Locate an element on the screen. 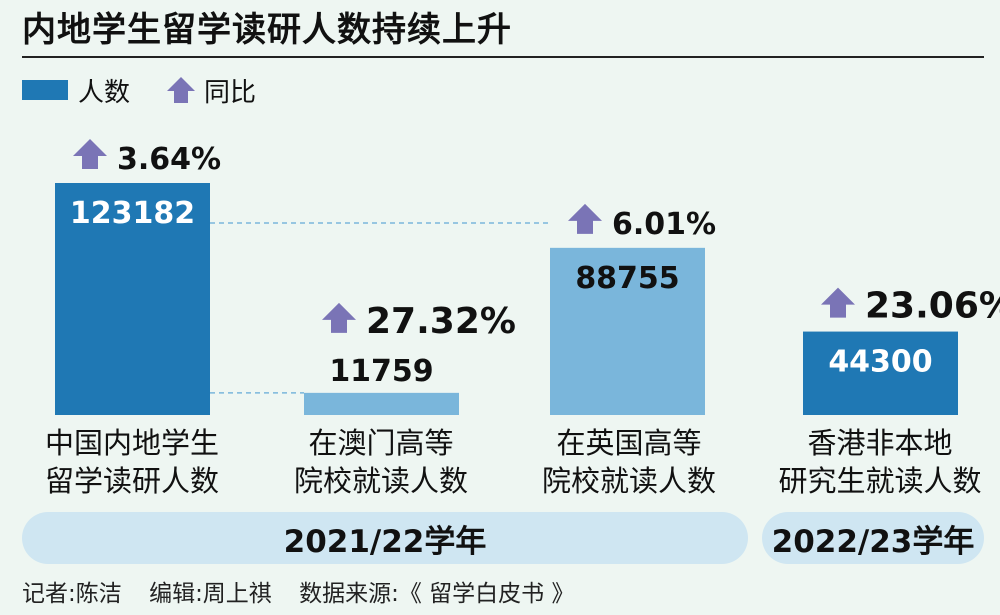 Image resolution: width=1000 pixels, height=615 pixels. yoy-label: 23.06% is located at coordinates (932, 306).